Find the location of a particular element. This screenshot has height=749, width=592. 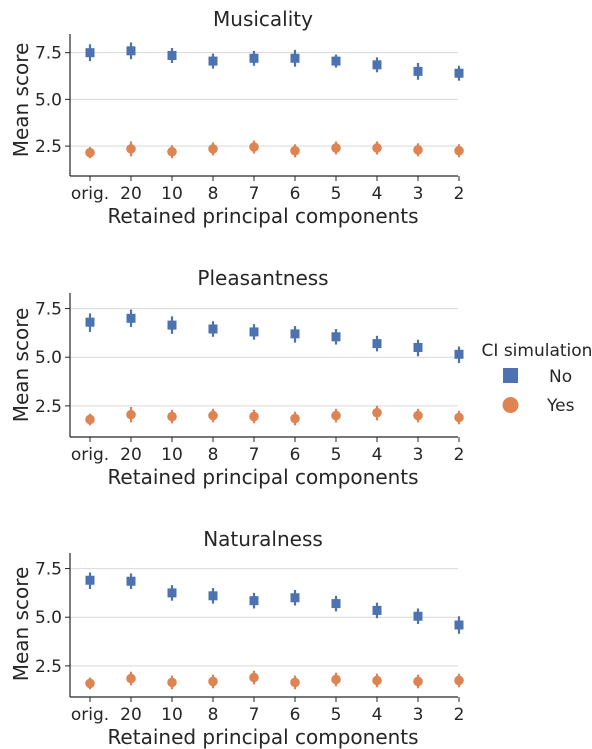

legend-label-yes: Yes is located at coordinates (560, 406).